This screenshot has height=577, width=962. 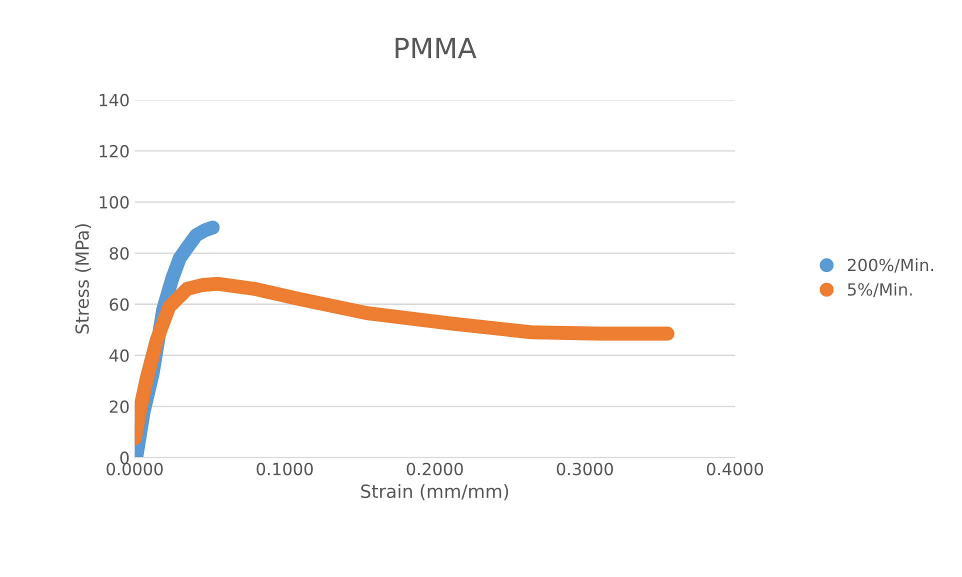 I want to click on y-tick-label: 100, so click(x=114, y=202).